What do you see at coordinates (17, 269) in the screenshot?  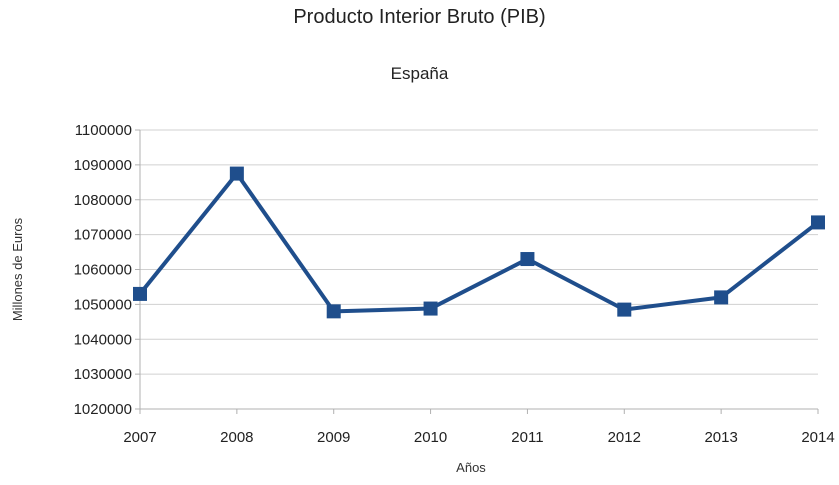 I see `y-axis-label: Millones de Euros` at bounding box center [17, 269].